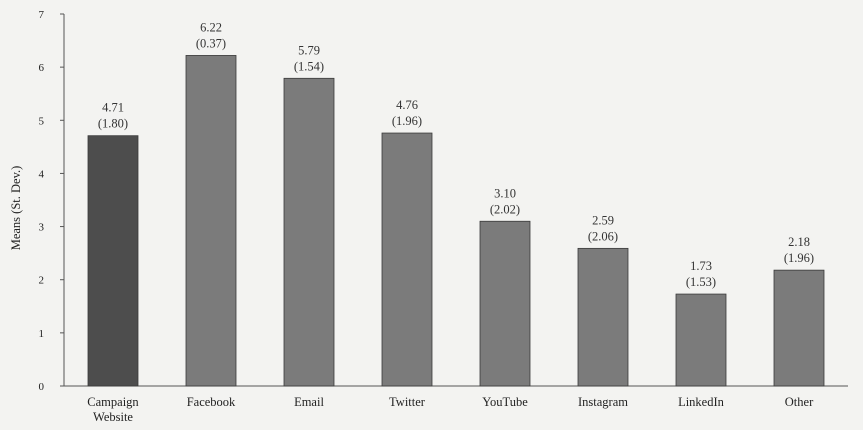 This screenshot has width=863, height=430. What do you see at coordinates (309, 50) in the screenshot?
I see `data-label-mean: 5.79` at bounding box center [309, 50].